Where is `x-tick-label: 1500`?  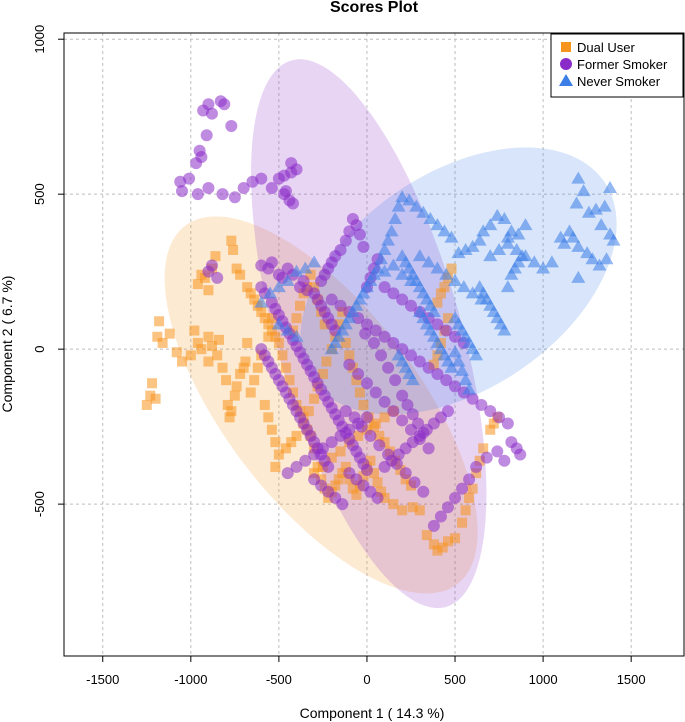 x-tick-label: 1500 is located at coordinates (631, 679).